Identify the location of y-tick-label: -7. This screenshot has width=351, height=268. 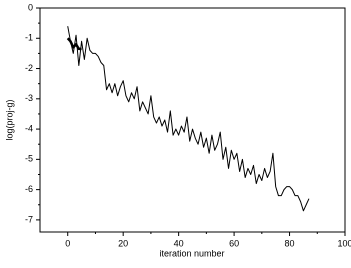
(29, 219).